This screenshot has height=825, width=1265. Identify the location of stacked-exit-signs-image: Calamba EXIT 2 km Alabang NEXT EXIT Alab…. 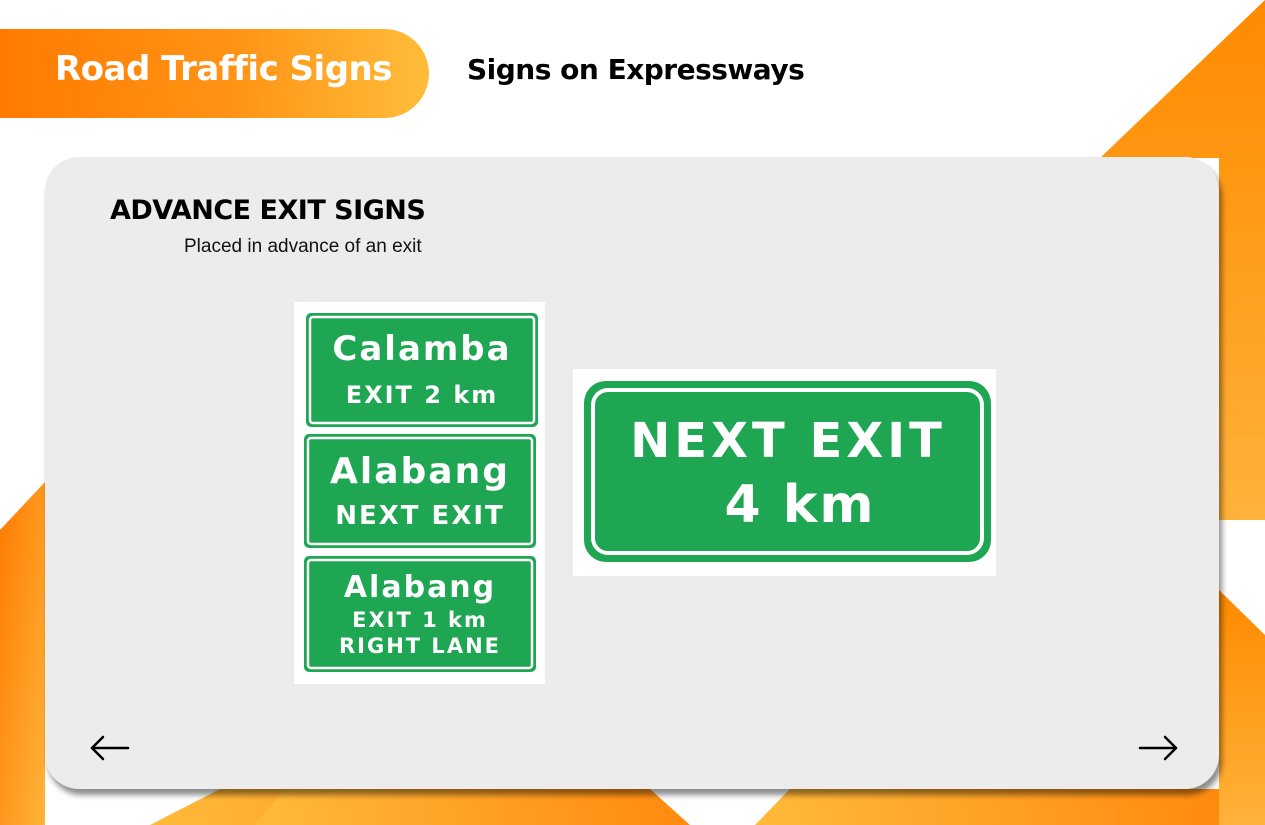
(419, 493).